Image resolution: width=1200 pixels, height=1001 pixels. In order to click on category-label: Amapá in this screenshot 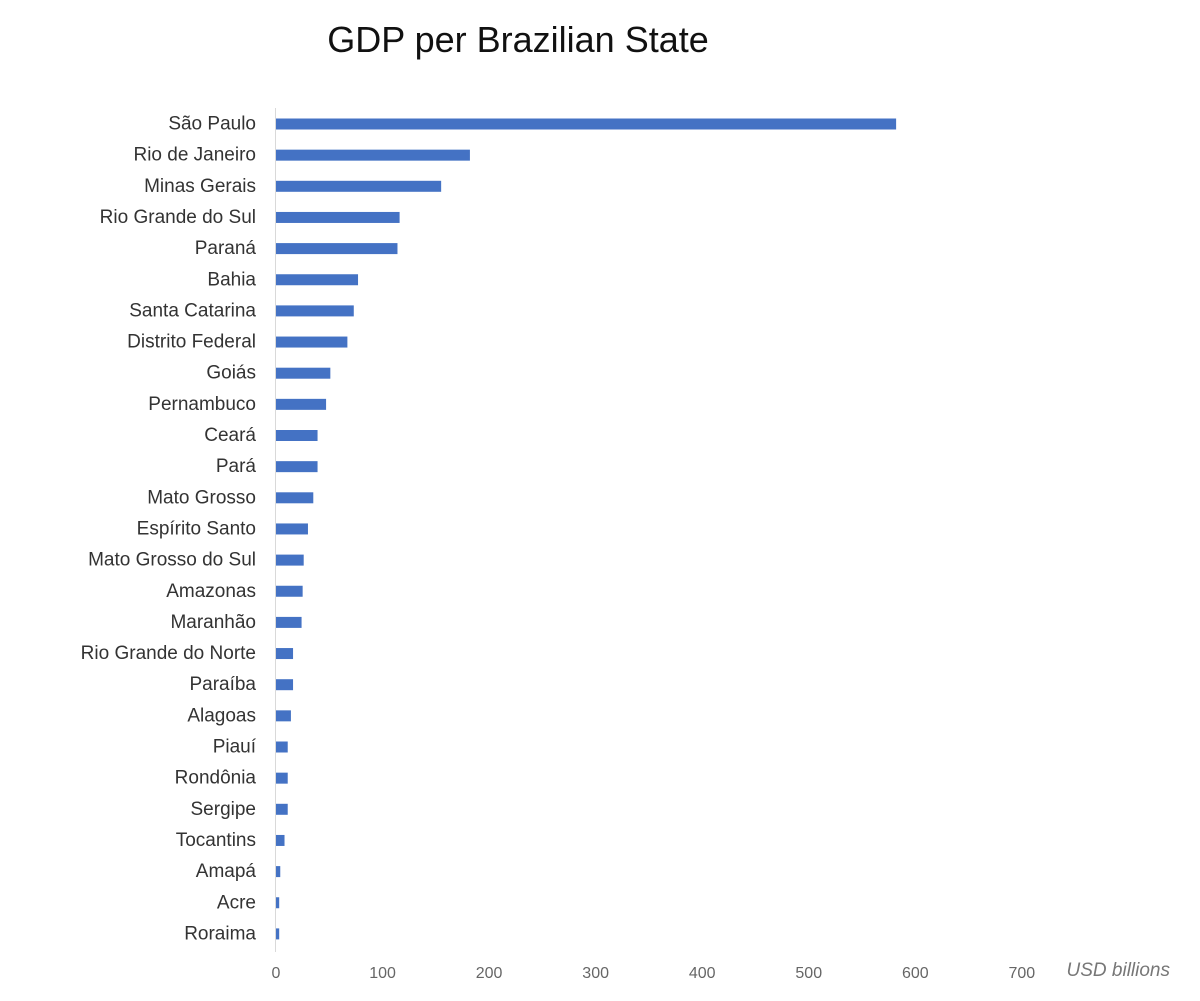, I will do `click(226, 871)`.